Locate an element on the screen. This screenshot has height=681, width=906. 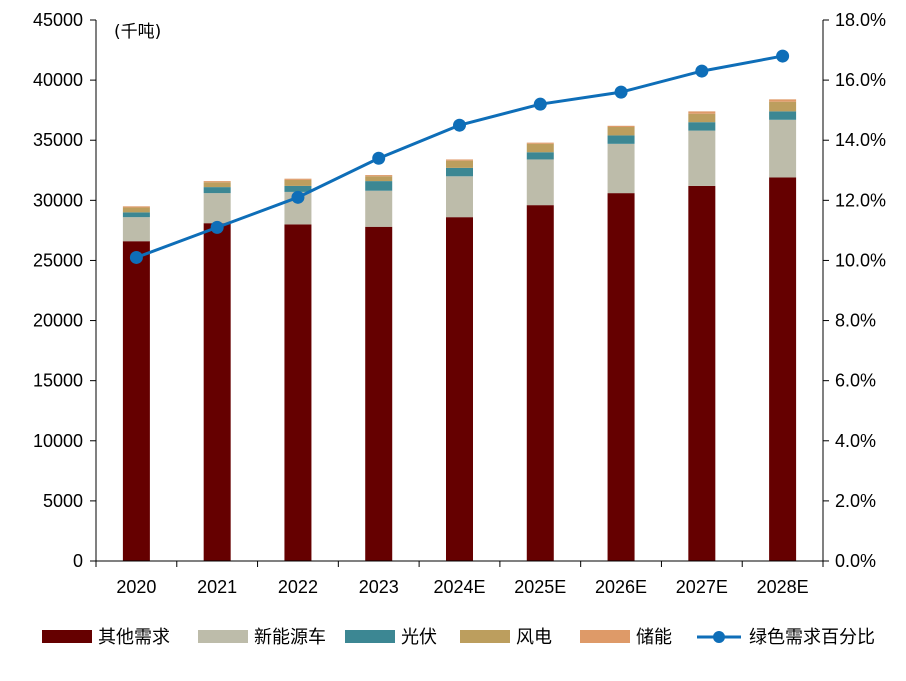
left-tick-label: 25000 is located at coordinates (58, 260).